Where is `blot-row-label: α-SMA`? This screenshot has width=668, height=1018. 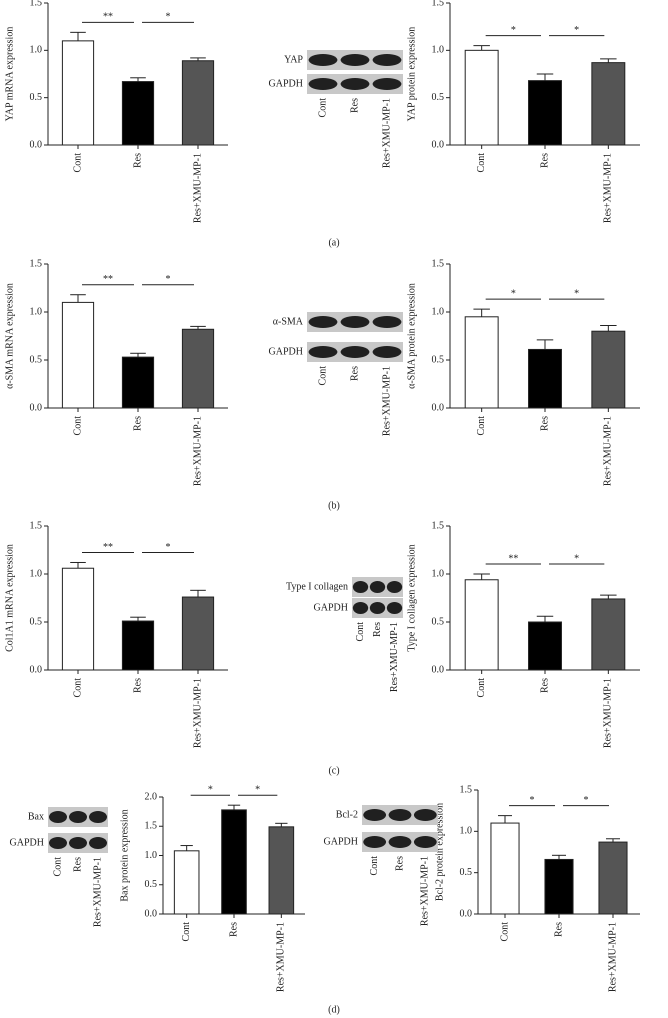
blot-row-label: α-SMA is located at coordinates (288, 321).